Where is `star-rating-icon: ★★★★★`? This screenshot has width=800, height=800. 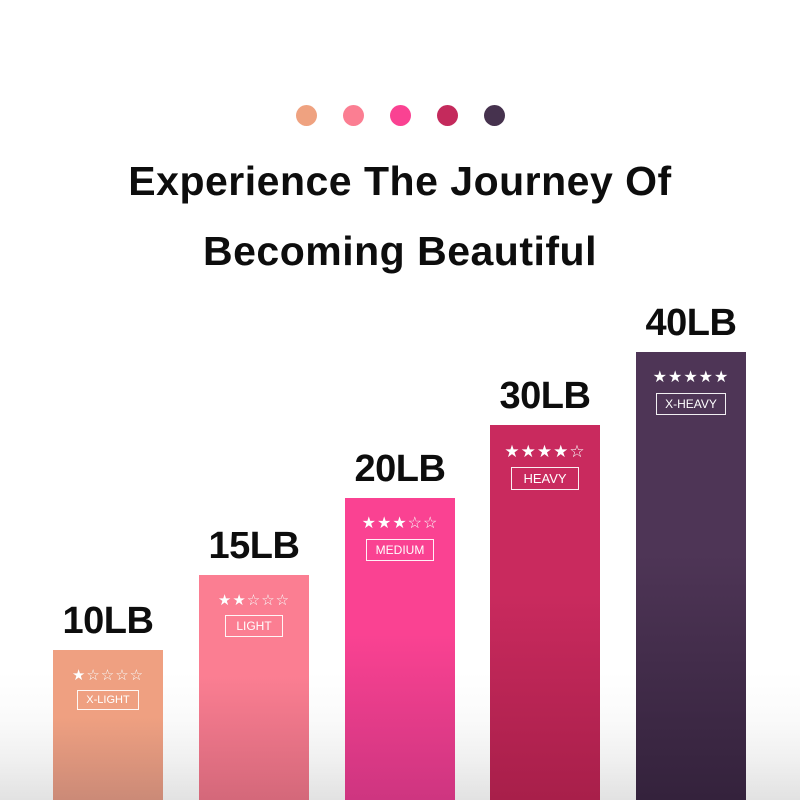 star-rating-icon: ★★★★★ is located at coordinates (691, 377).